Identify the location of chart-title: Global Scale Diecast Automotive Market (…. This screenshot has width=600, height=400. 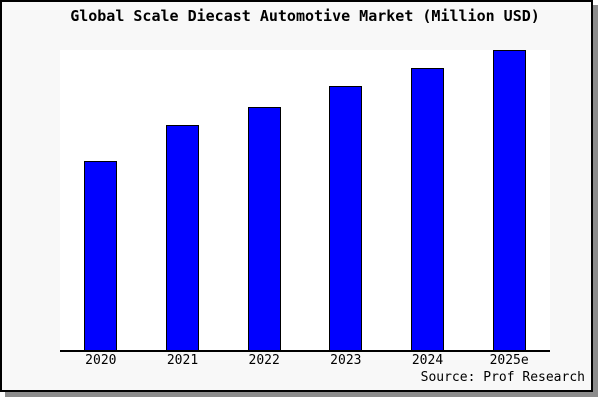
(305, 16).